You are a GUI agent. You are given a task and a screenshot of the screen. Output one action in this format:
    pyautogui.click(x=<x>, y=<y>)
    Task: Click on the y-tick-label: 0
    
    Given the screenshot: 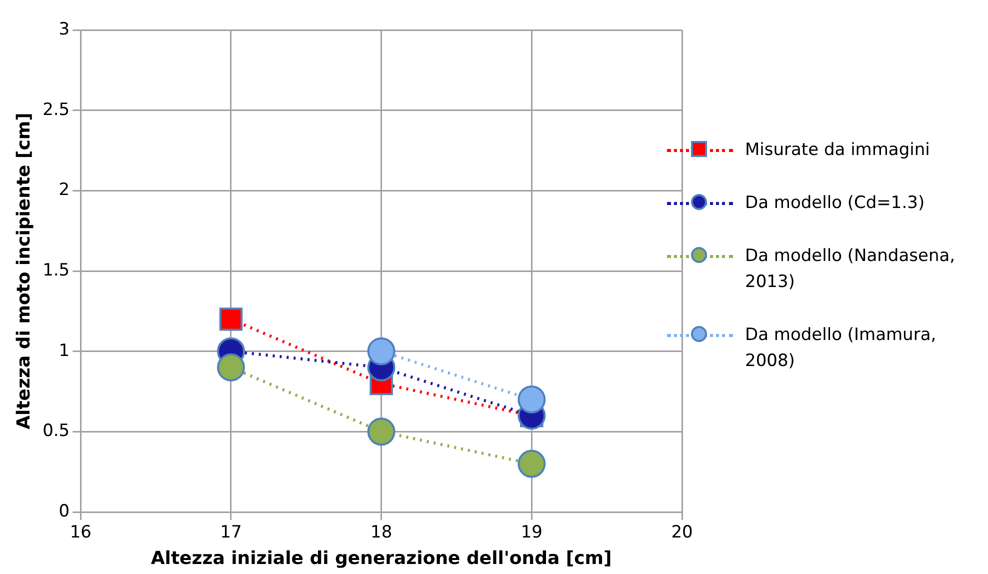 What is the action you would take?
    pyautogui.click(x=64, y=511)
    